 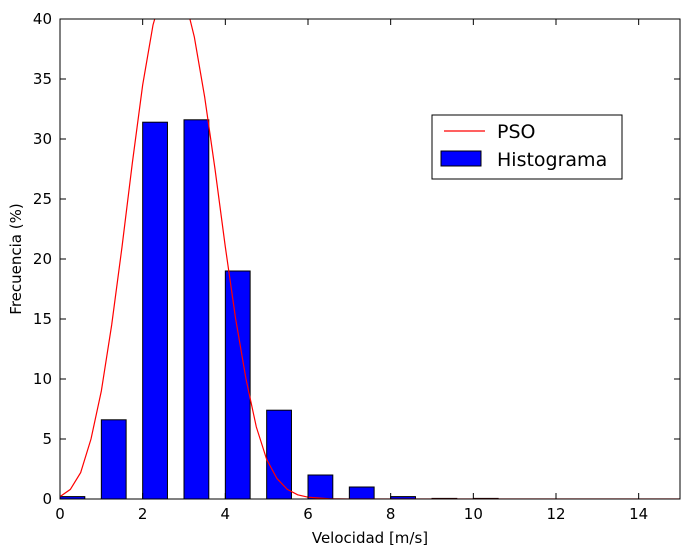 I want to click on y-tick-label: 10, so click(x=42, y=379).